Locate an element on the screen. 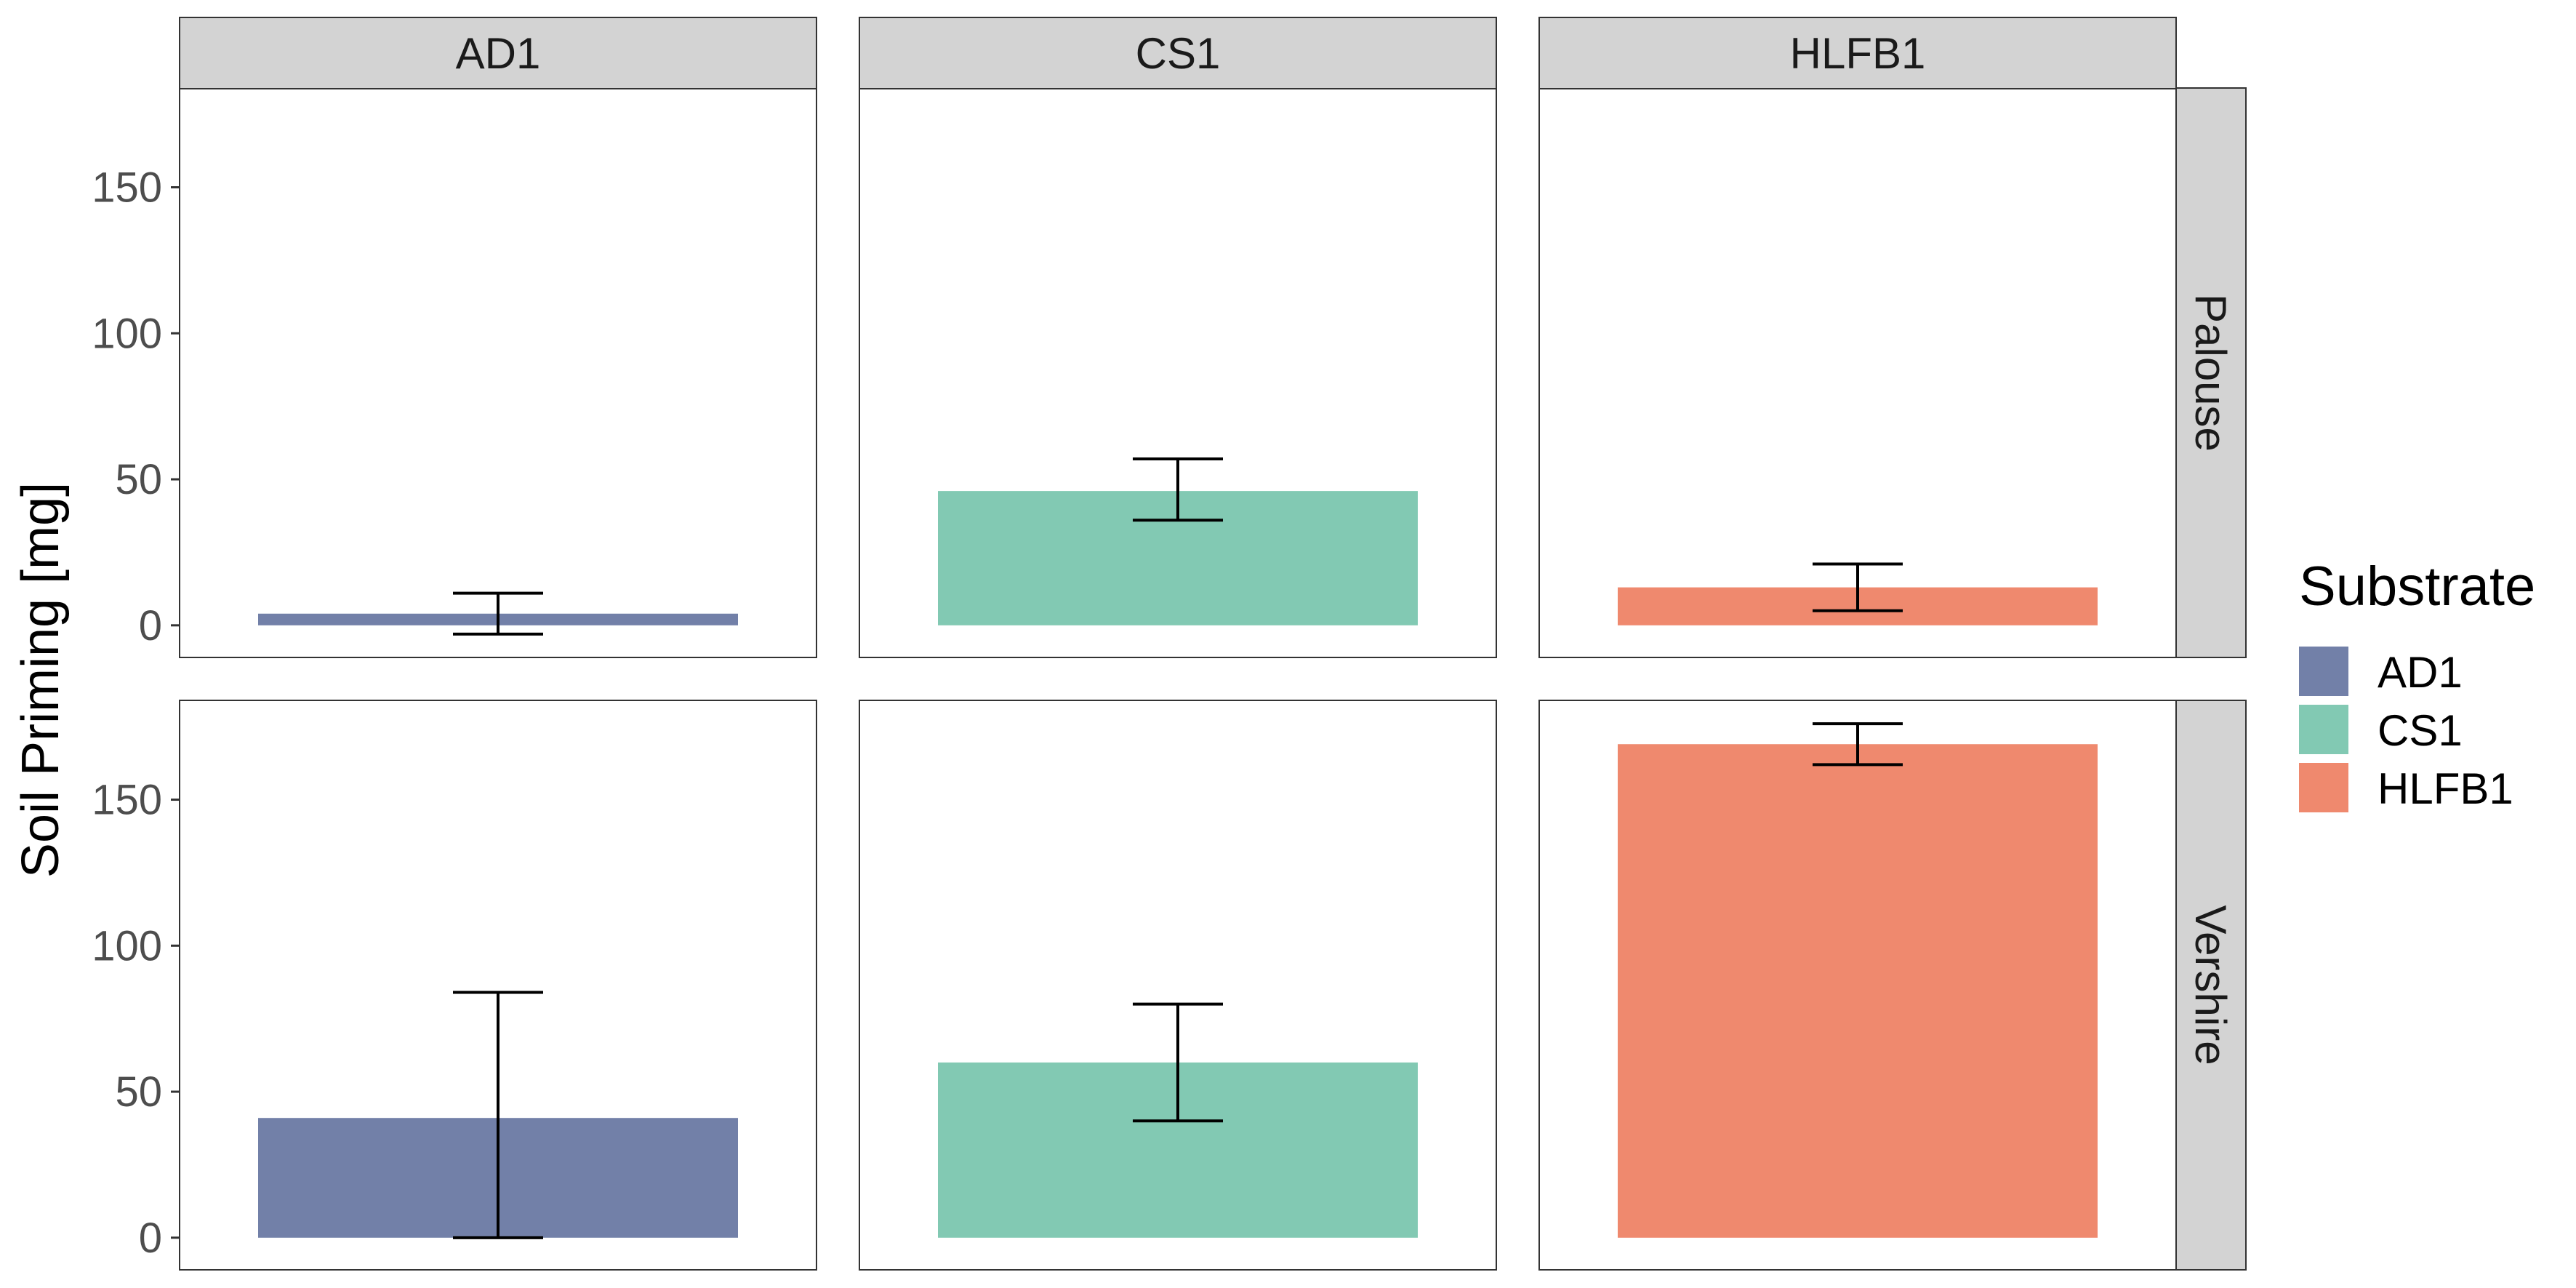 The width and height of the screenshot is (2576, 1288). legend: Substrate AD1 CS1 HLFB1 is located at coordinates (2417, 684).